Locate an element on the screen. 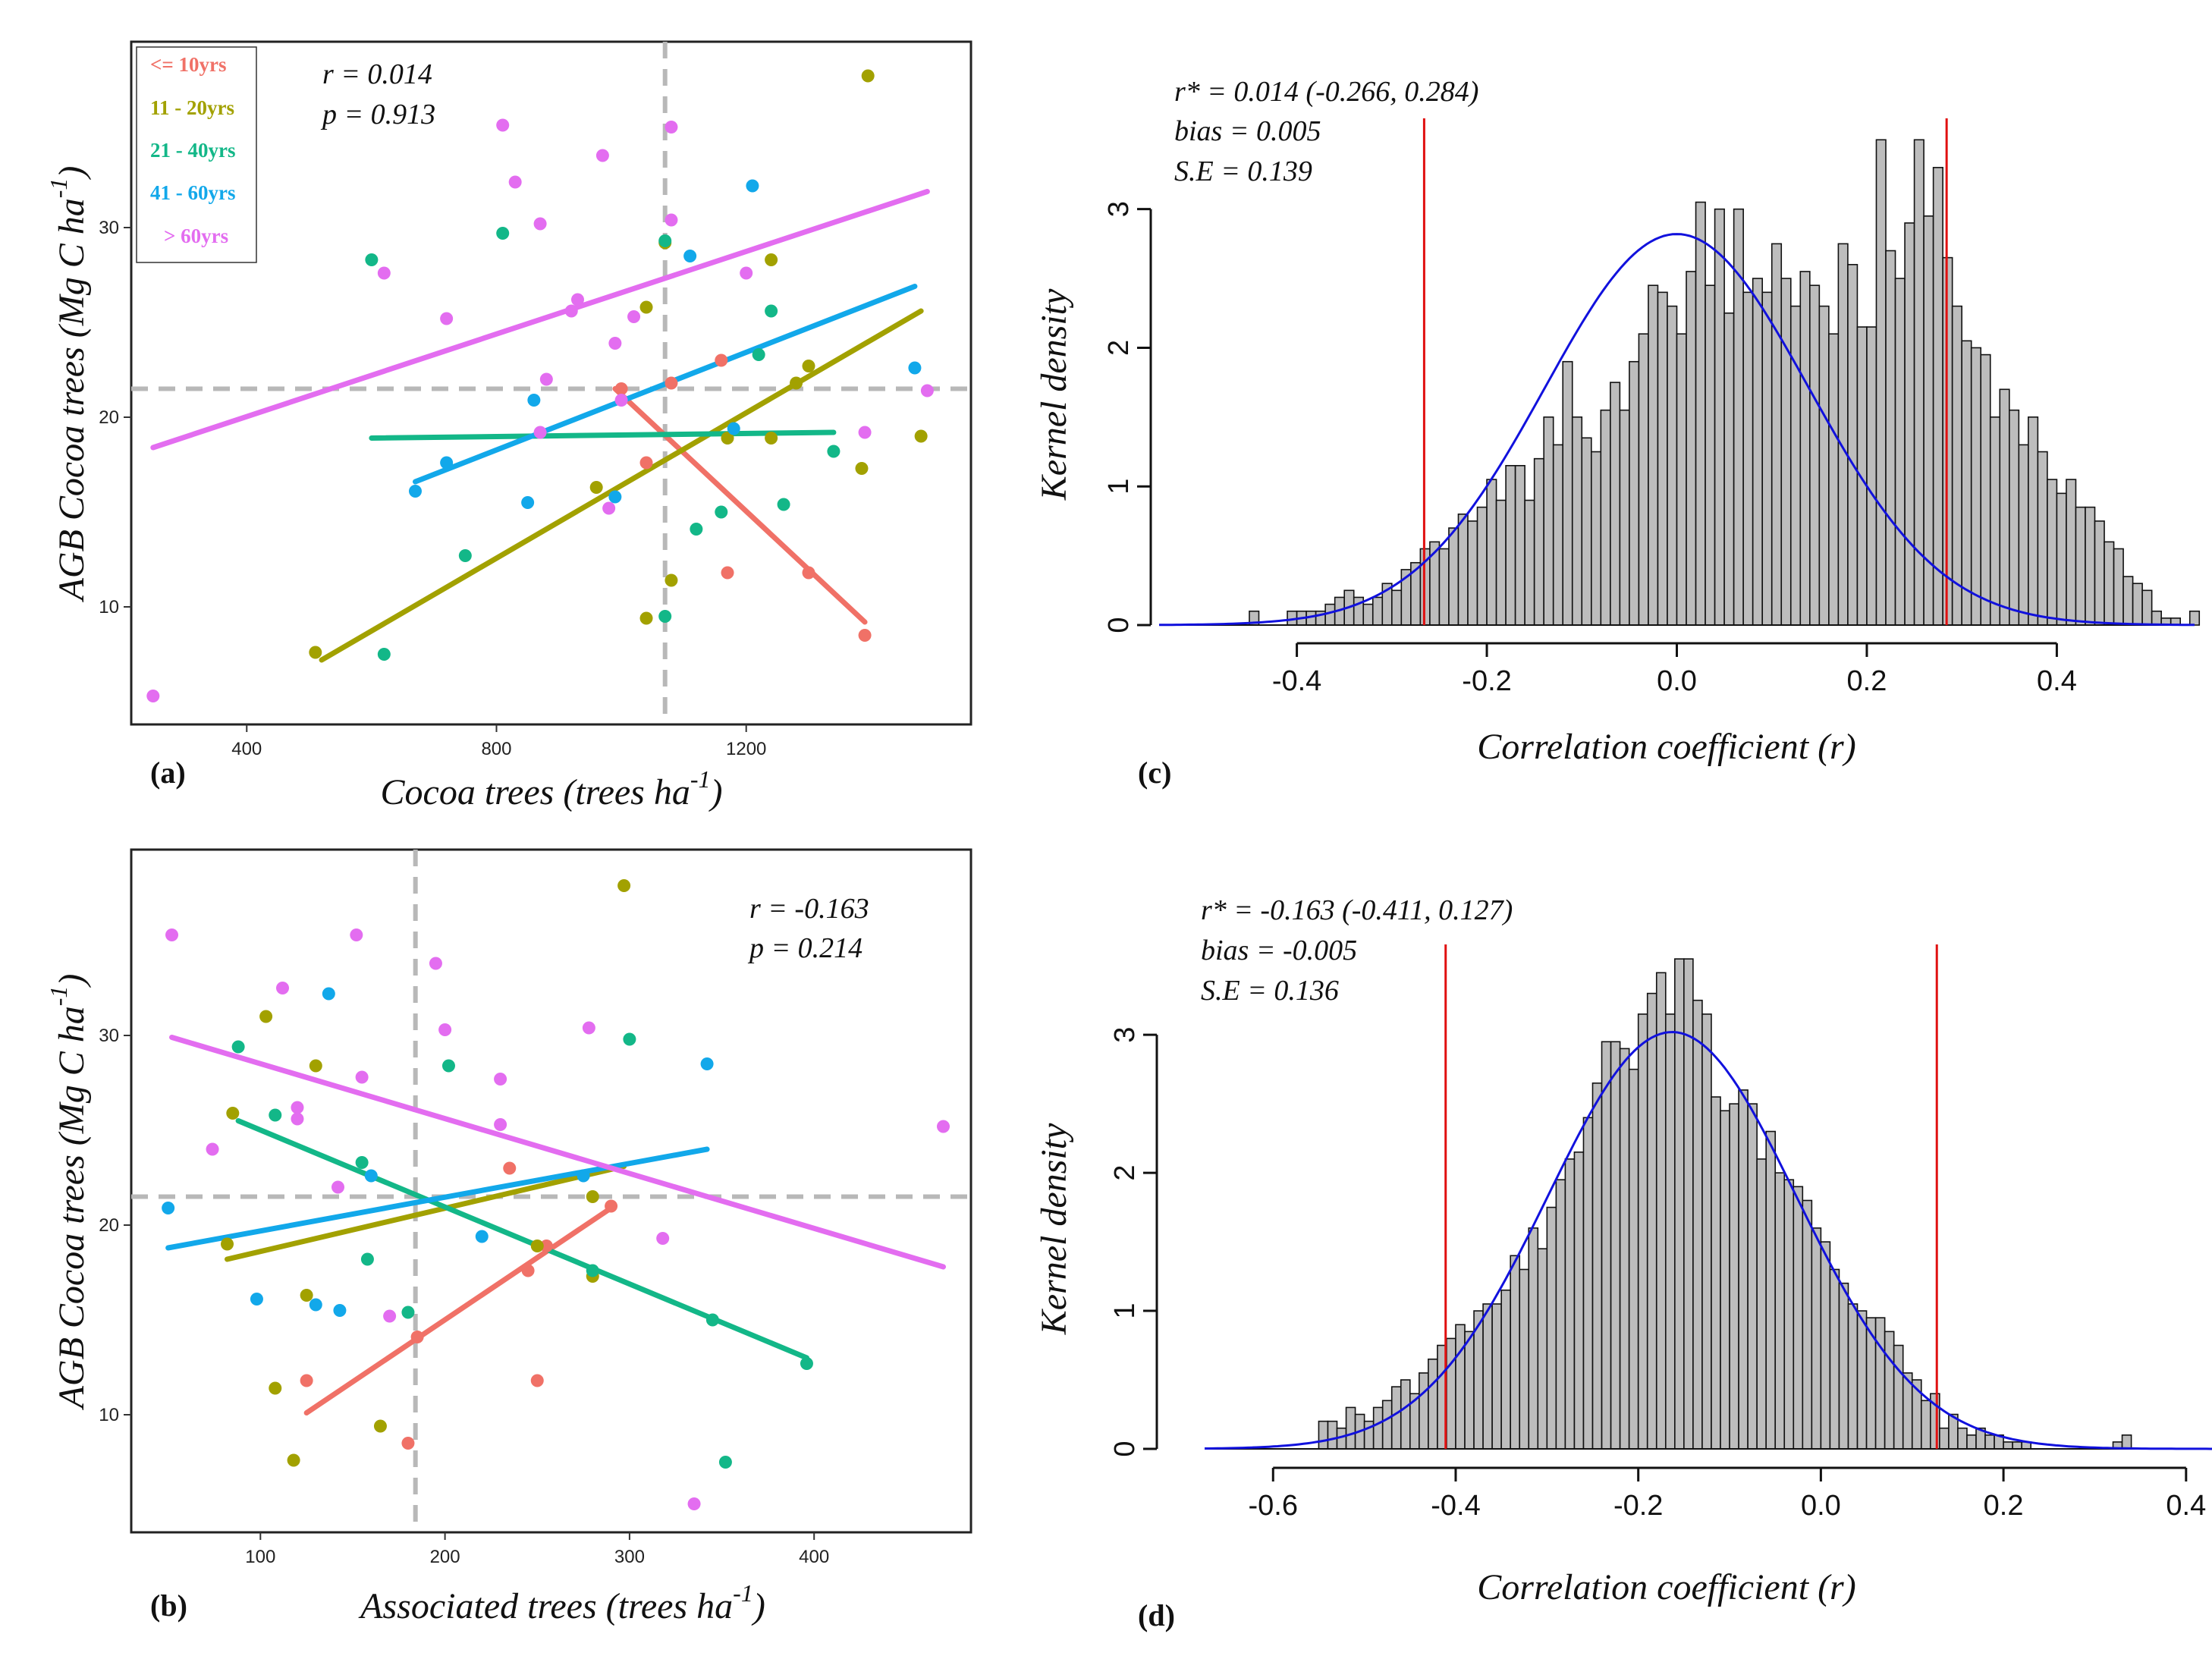  x-tick-label: 1200 is located at coordinates (746, 749).